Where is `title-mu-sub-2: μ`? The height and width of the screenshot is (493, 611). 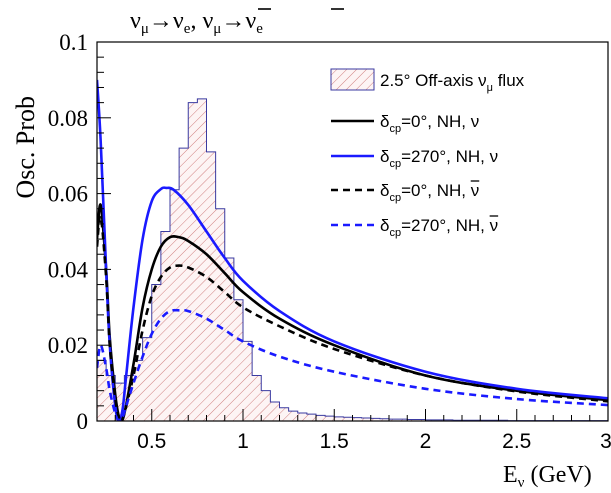 title-mu-sub-2: μ is located at coordinates (217, 29).